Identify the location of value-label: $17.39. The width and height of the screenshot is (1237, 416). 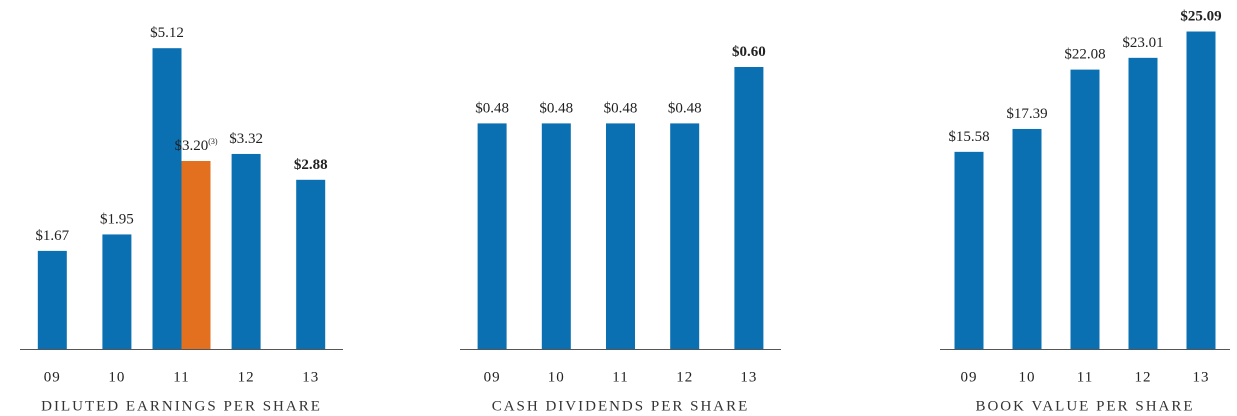
(1026, 114).